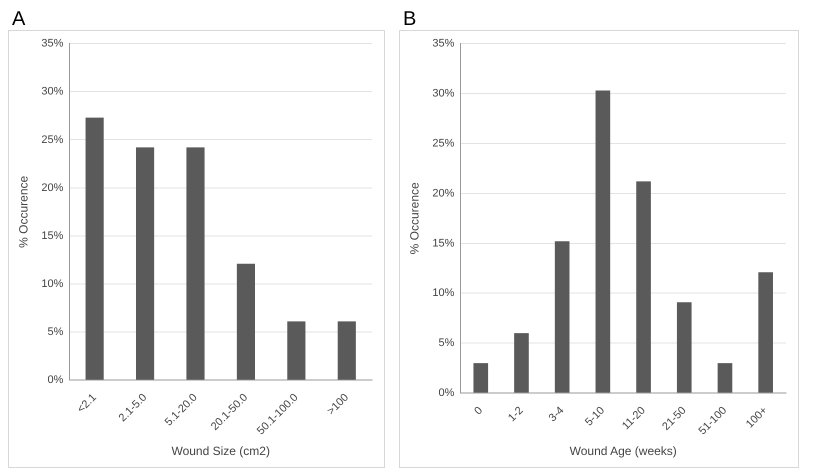 This screenshot has width=828, height=469. What do you see at coordinates (623, 451) in the screenshot?
I see `x-axis-title: Wound Age (weeks)` at bounding box center [623, 451].